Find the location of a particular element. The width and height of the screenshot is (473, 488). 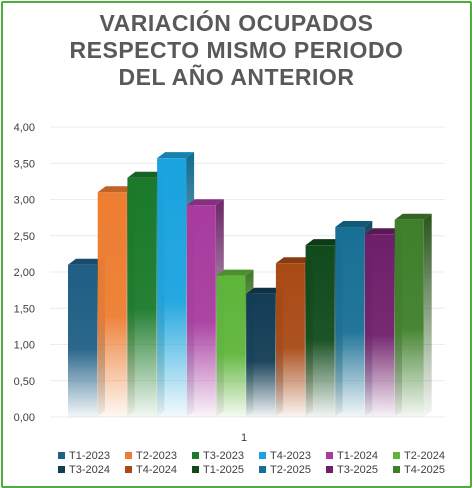

legend-item-T2-2024: T2-2024 is located at coordinates (419, 456).